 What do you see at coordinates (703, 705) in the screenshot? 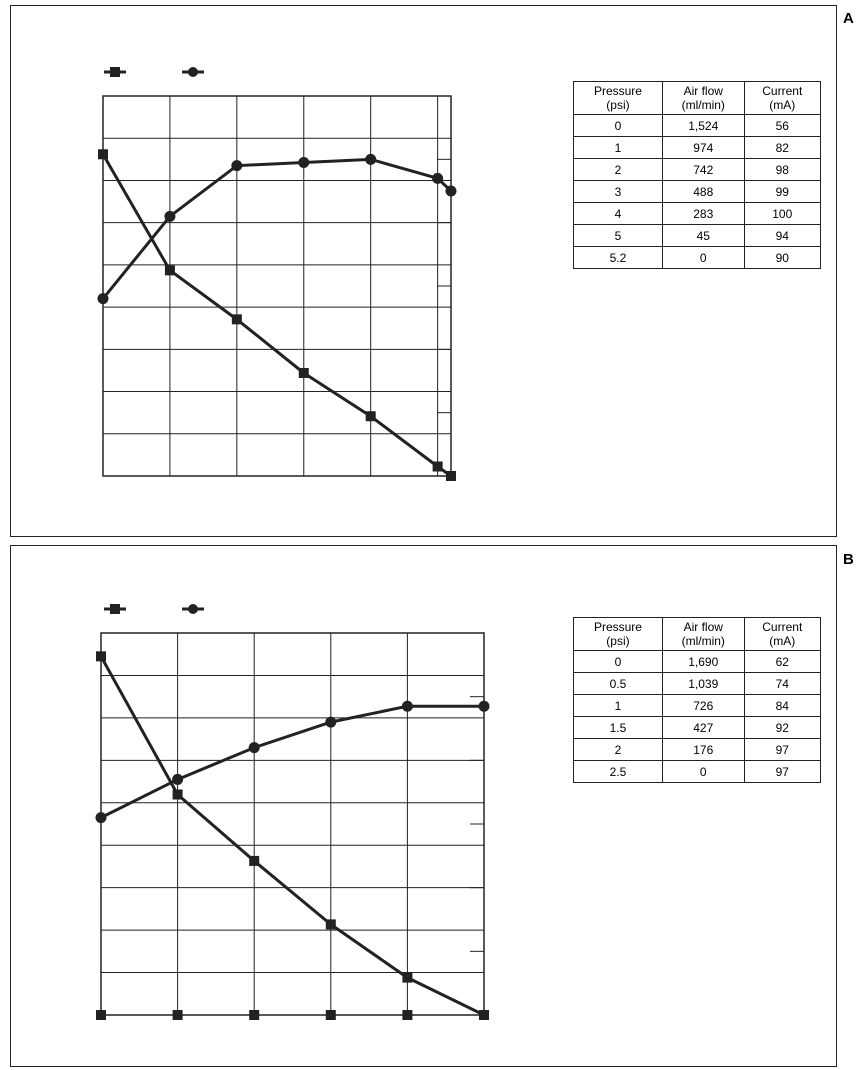
I see `table-cell: 726` at bounding box center [703, 705].